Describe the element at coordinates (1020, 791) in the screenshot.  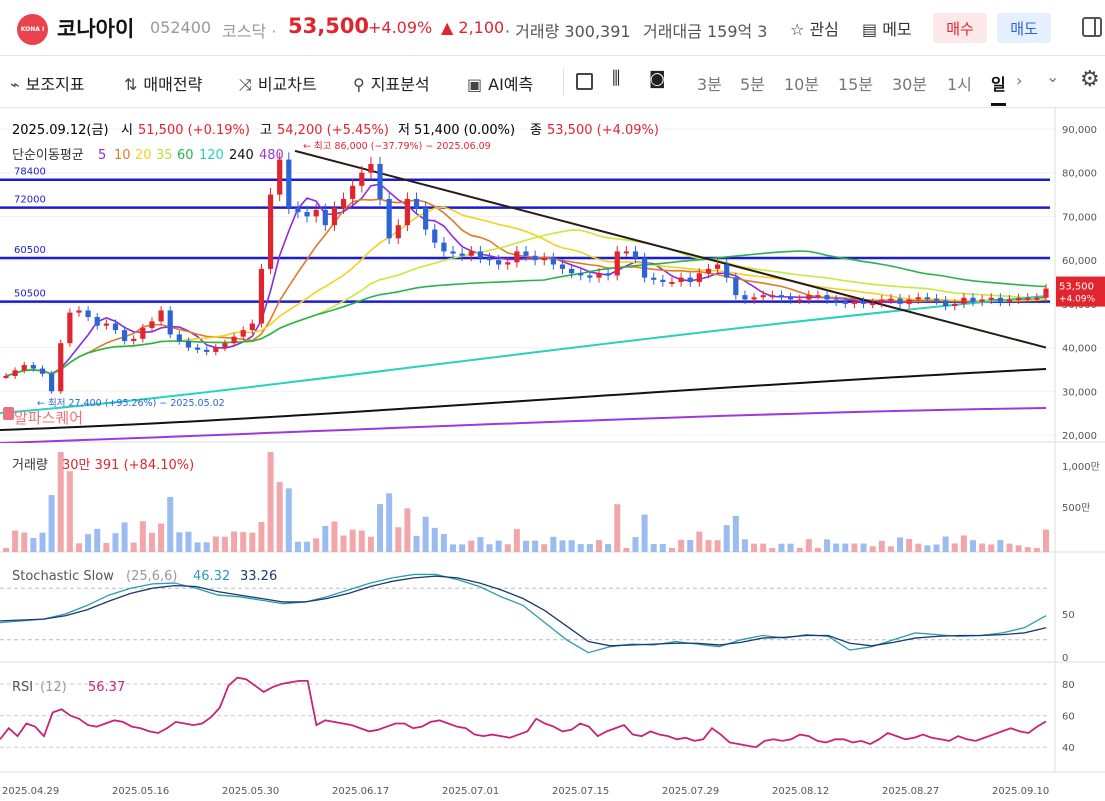
I see `date-label: 2025.09.10` at that location.